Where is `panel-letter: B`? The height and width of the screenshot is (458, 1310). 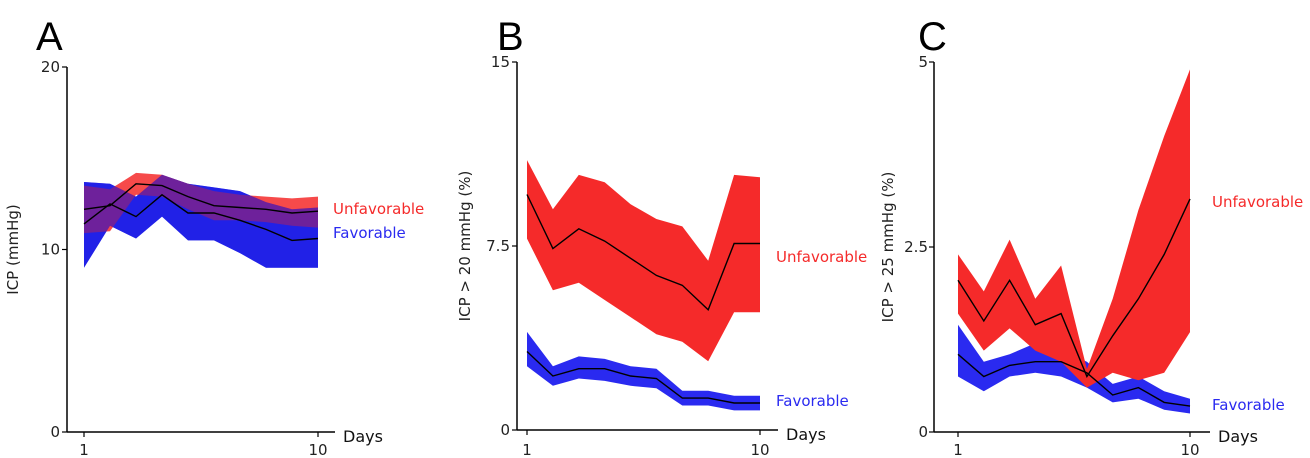
panel-letter: B is located at coordinates (510, 37).